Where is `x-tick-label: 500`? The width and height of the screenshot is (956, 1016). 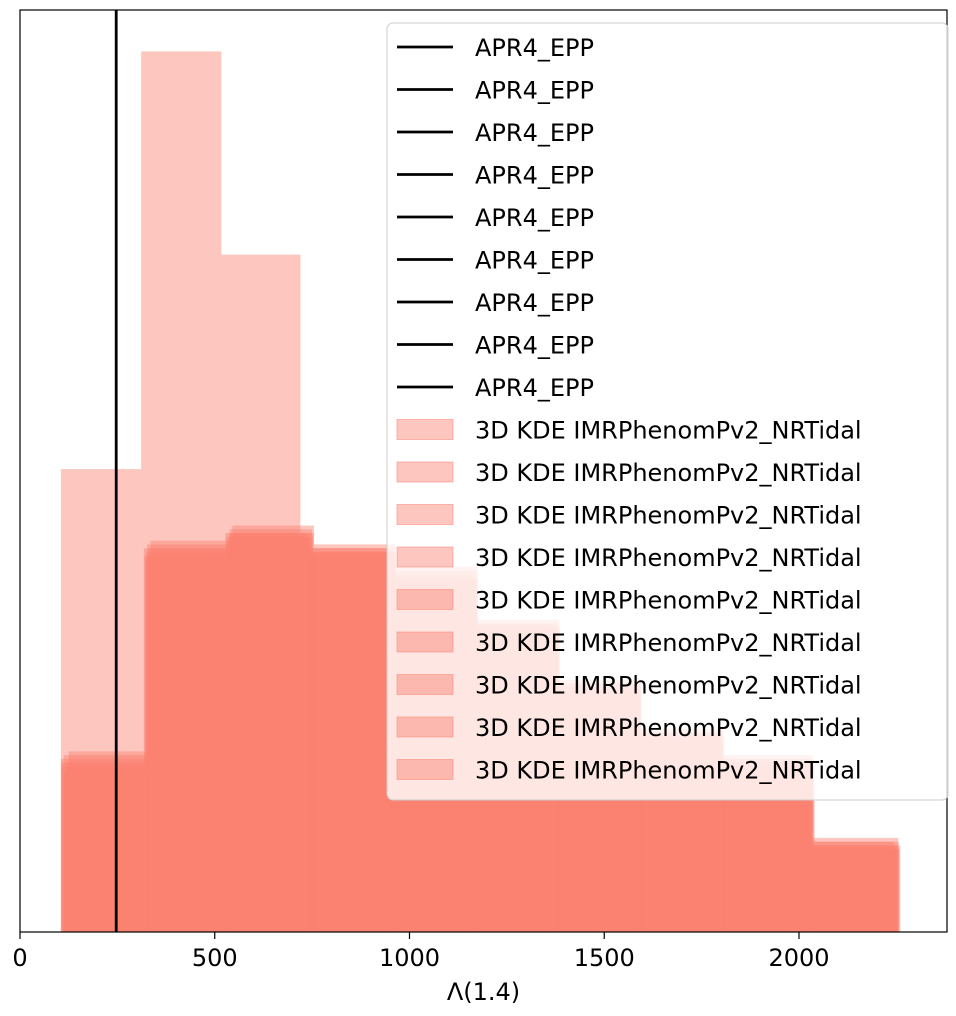 x-tick-label: 500 is located at coordinates (215, 958).